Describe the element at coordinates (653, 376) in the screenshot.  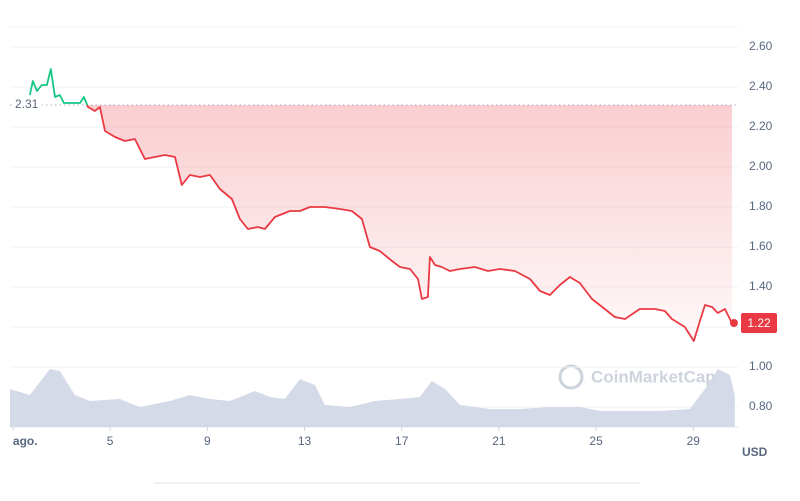
I see `watermark-text: CoinMarketCap` at that location.